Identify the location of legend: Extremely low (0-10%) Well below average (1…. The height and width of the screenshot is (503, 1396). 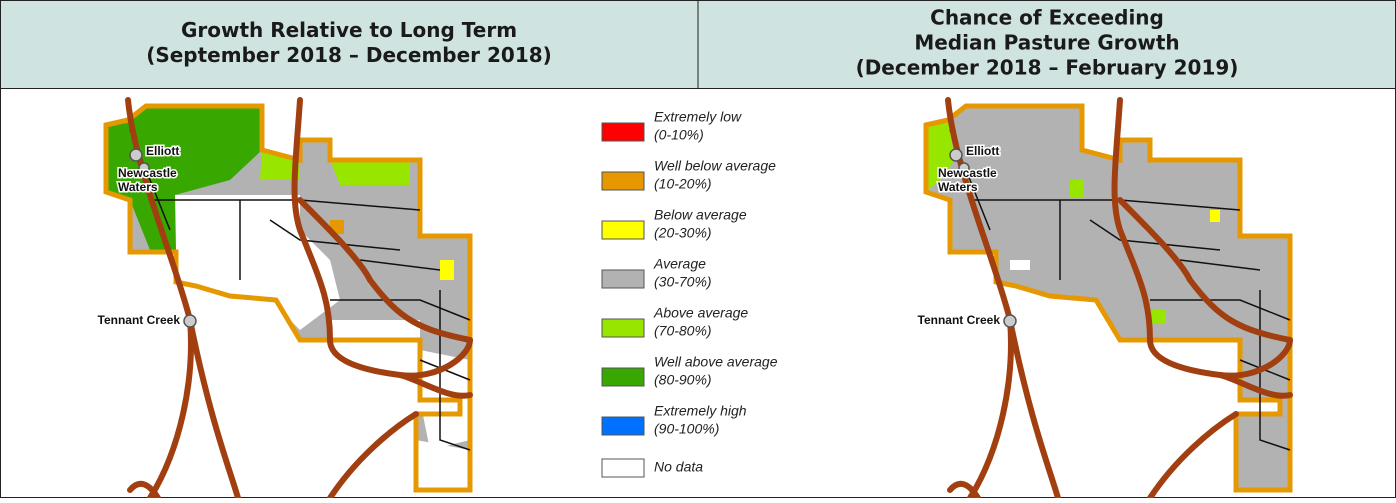
(689, 293).